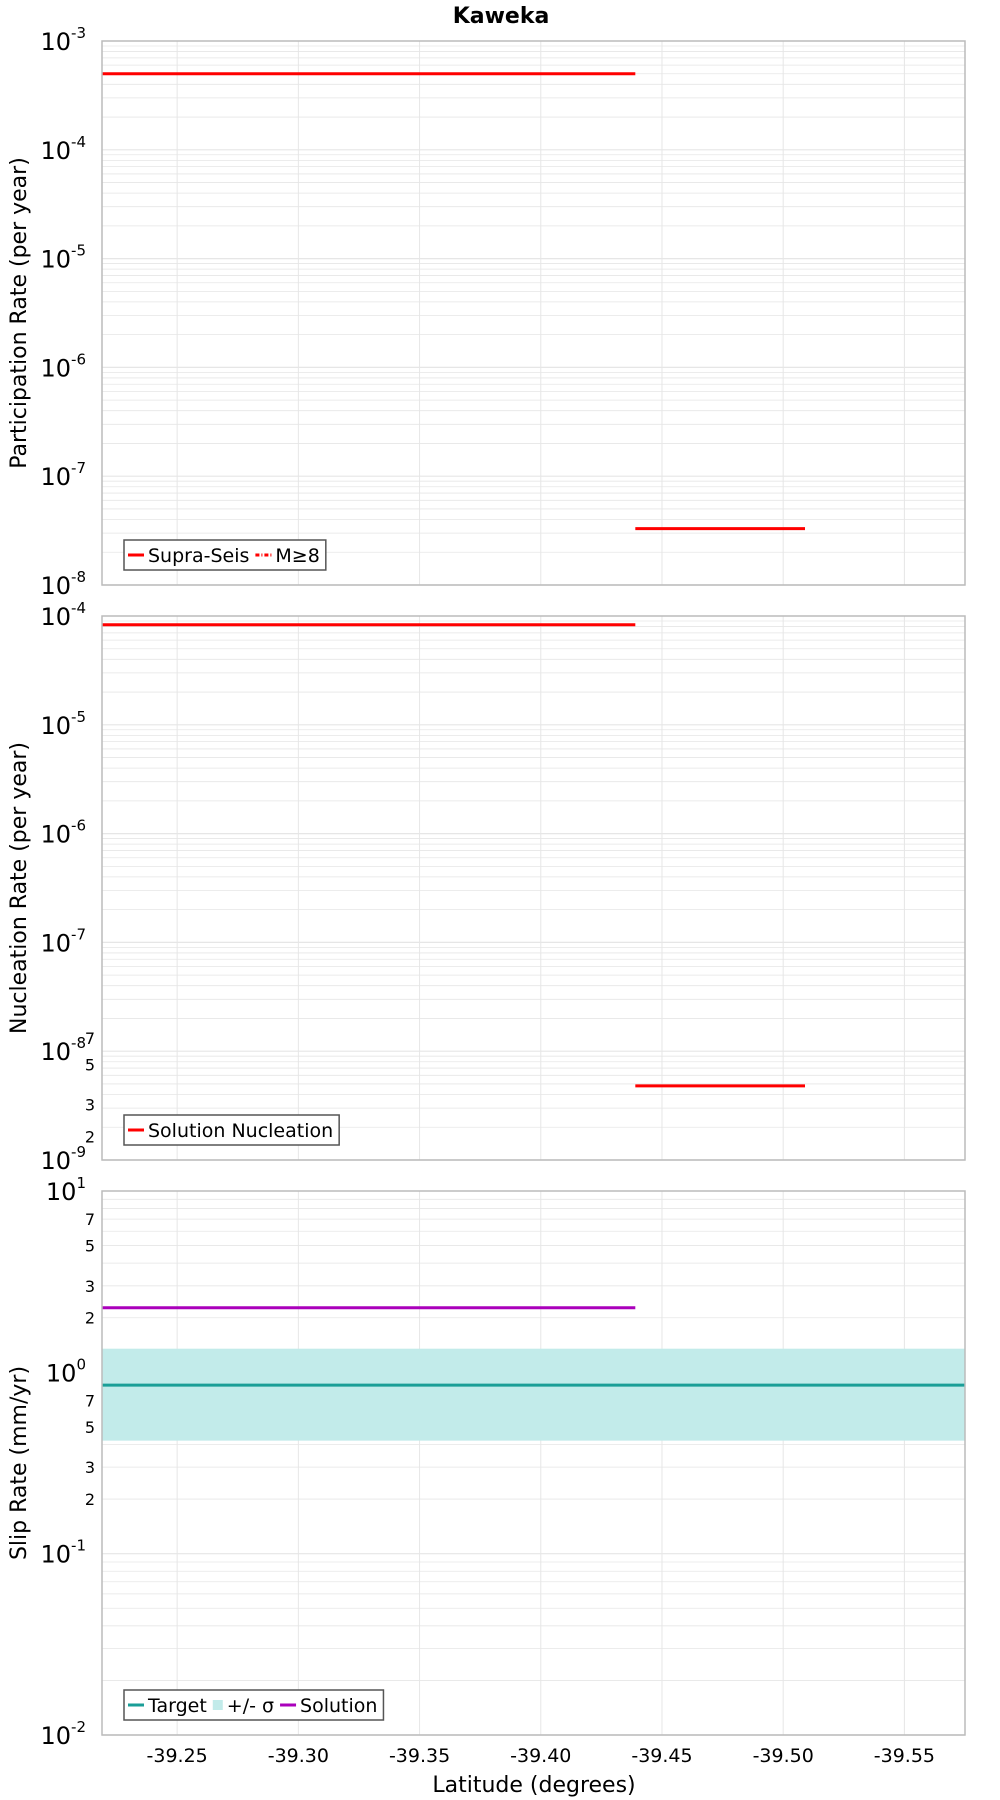  What do you see at coordinates (297, 556) in the screenshot?
I see `legend-label: M≥8` at bounding box center [297, 556].